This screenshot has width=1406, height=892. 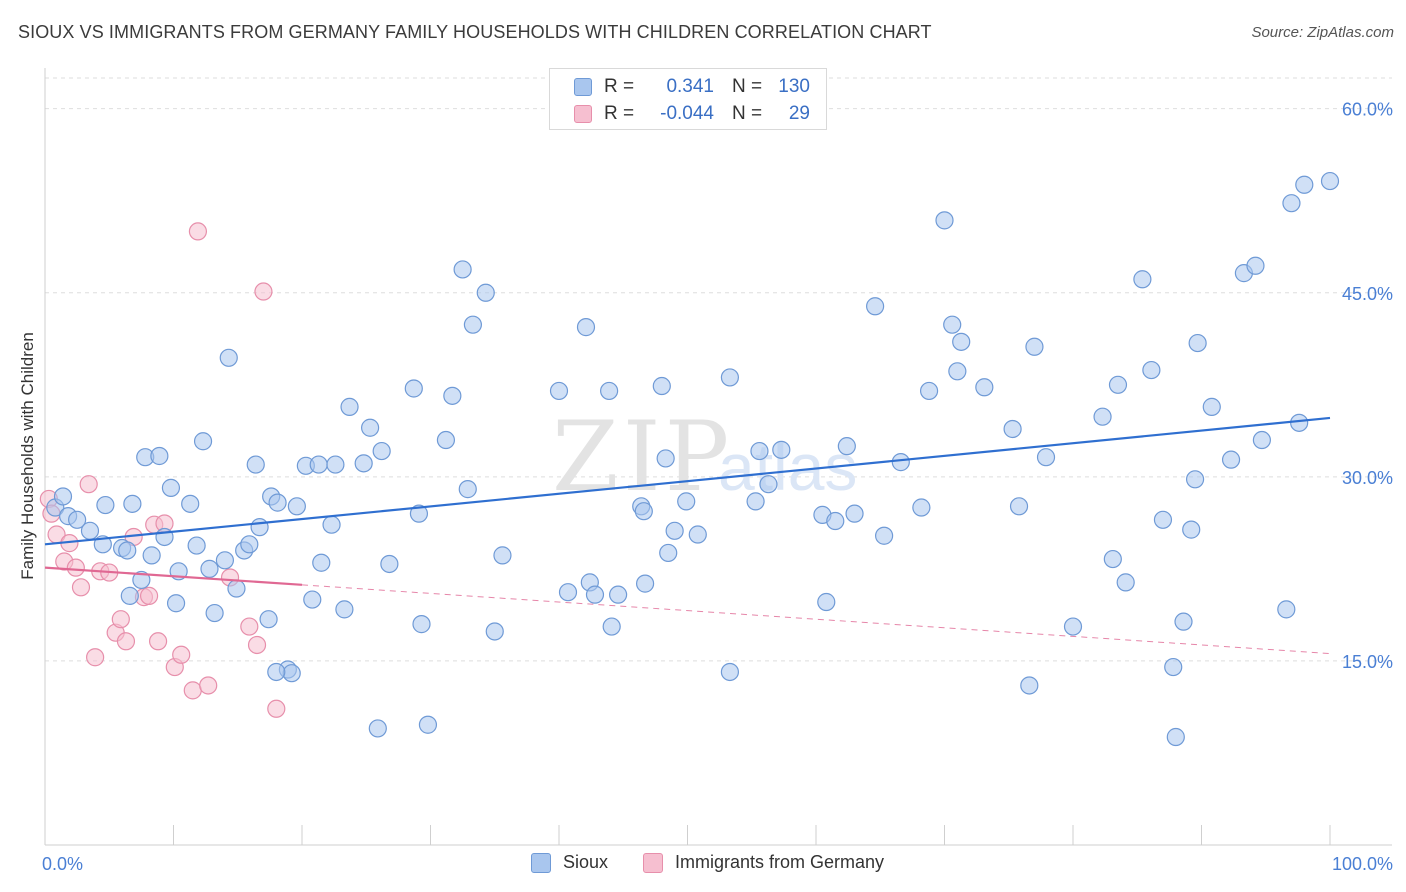 I want to click on y-tick-label: 30.0%, so click(x=1367, y=478).